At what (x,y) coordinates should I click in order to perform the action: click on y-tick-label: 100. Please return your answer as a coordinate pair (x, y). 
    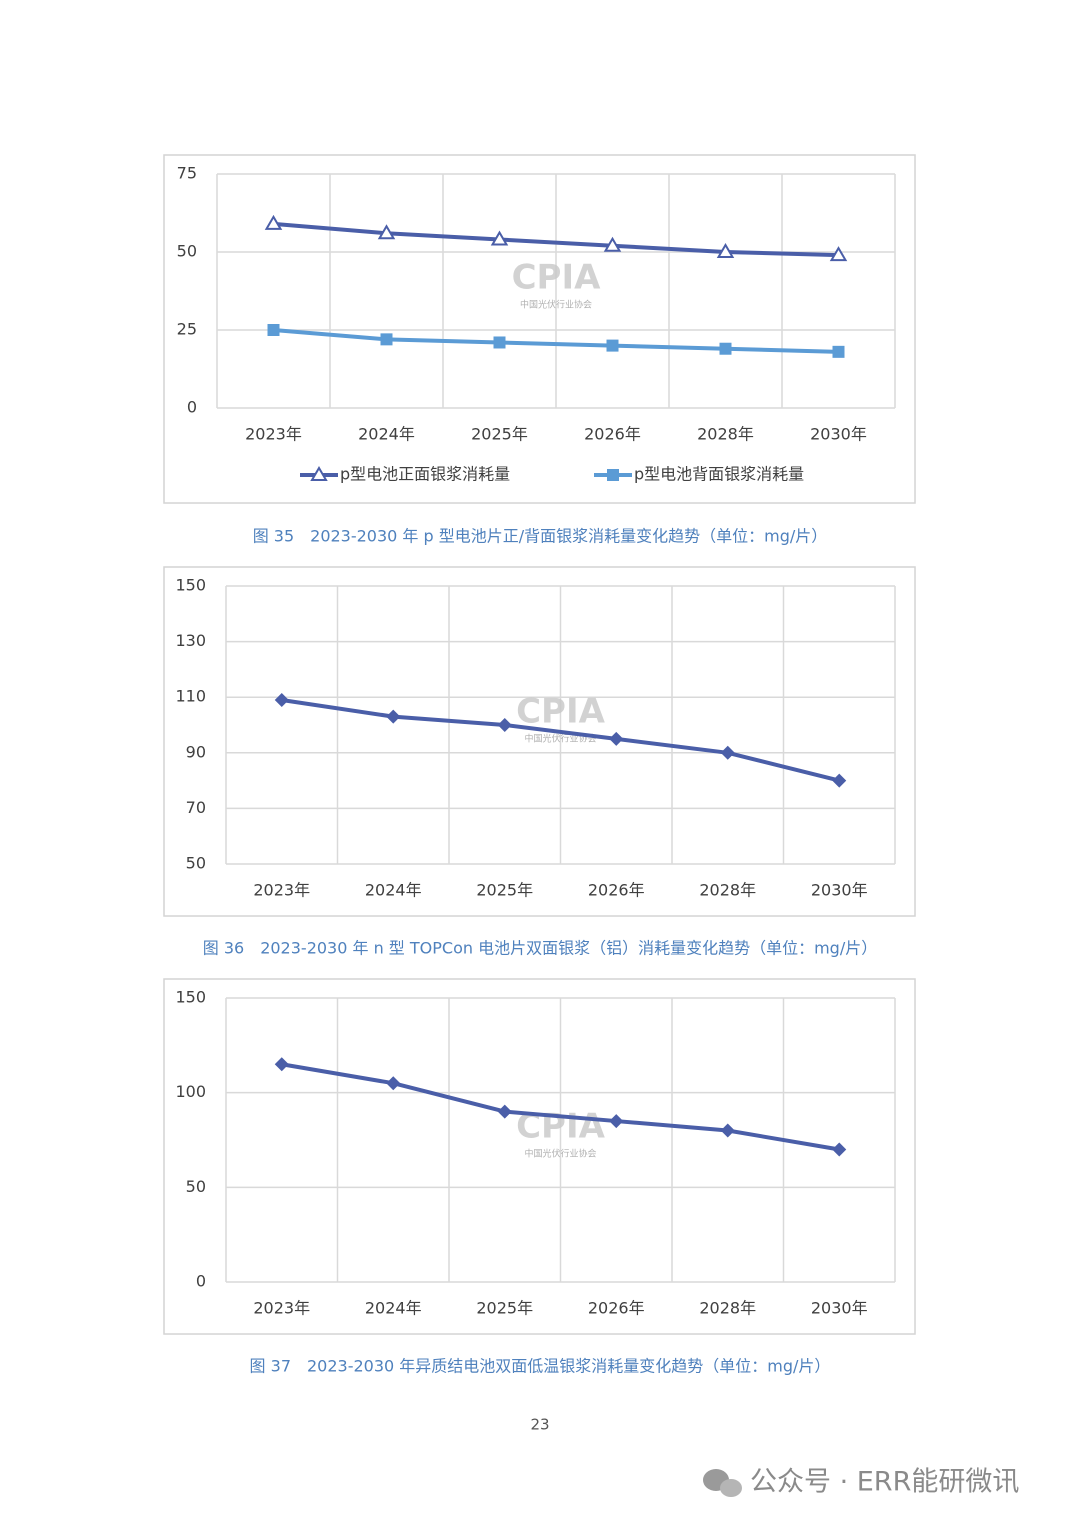
    Looking at the image, I should click on (190, 1091).